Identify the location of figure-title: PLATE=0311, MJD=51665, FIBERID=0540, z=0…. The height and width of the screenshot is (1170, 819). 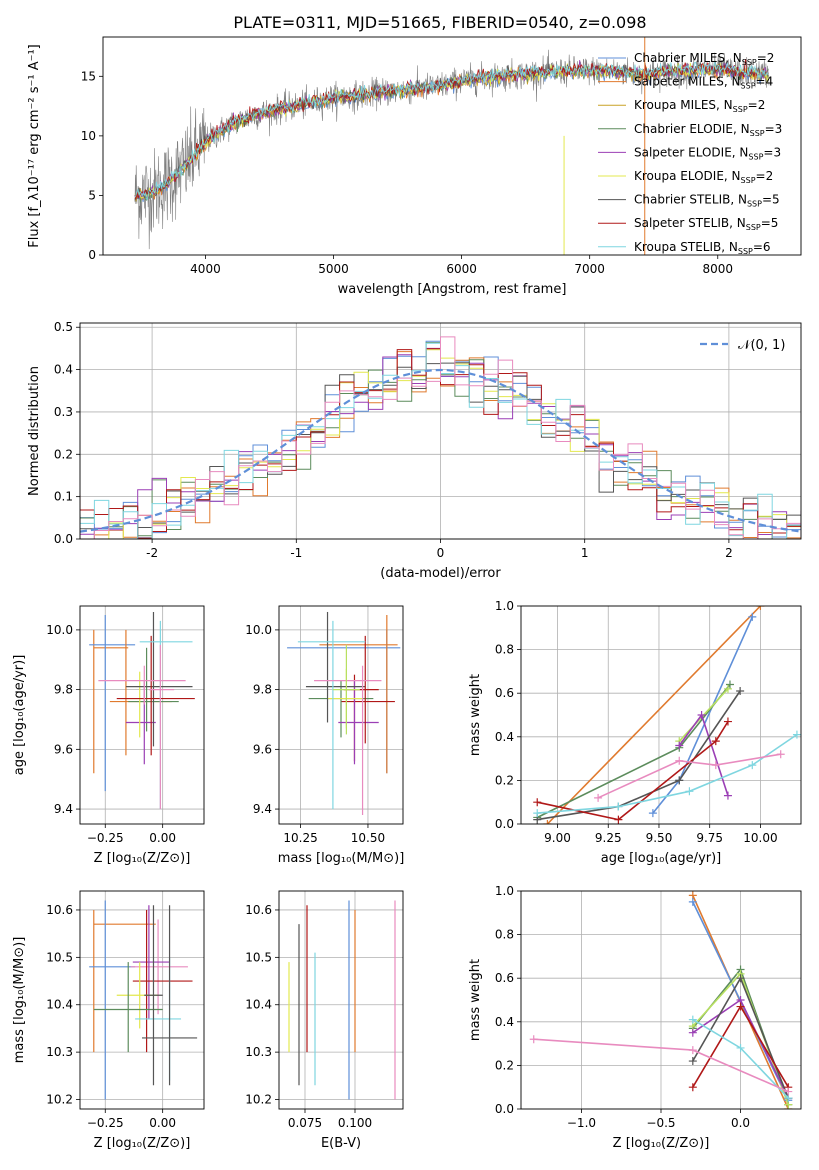
(439, 22).